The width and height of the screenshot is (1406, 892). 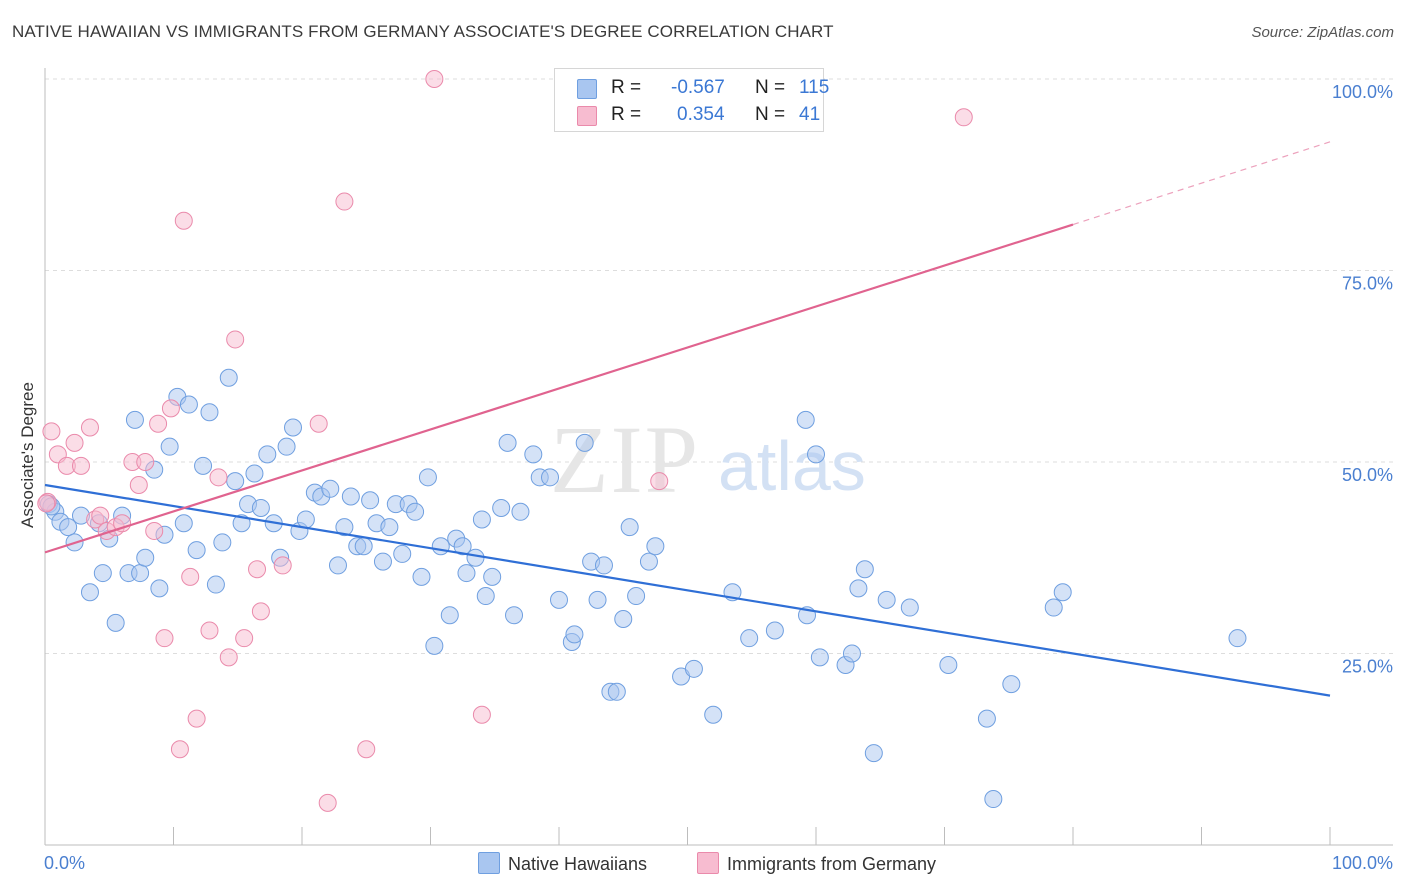 What do you see at coordinates (698, 87) in the screenshot?
I see `legend-r-value: -0.567` at bounding box center [698, 87].